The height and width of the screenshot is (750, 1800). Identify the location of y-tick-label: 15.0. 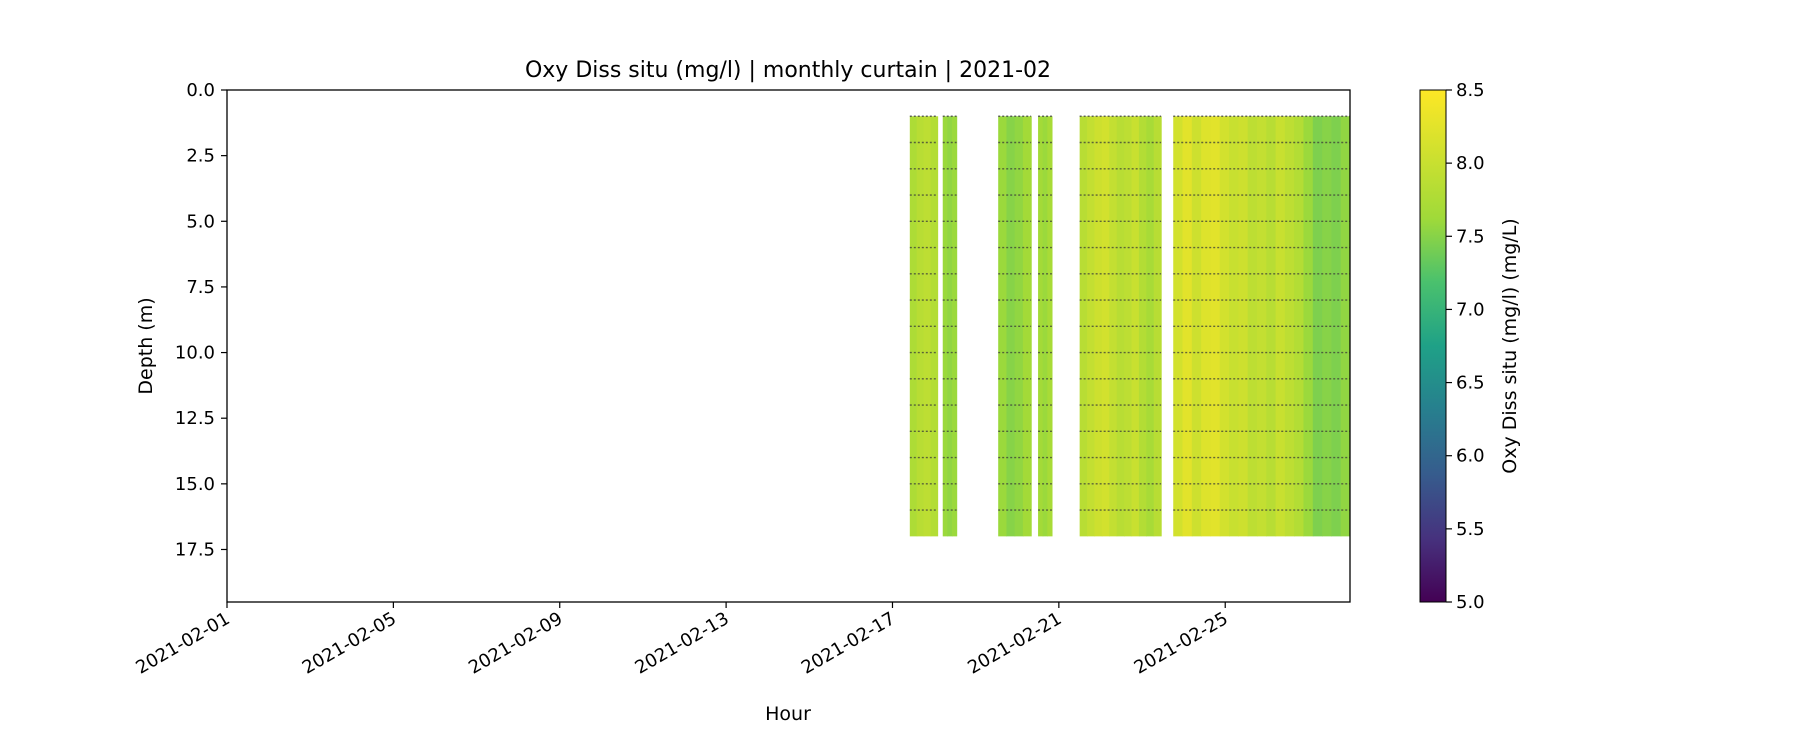
(195, 484).